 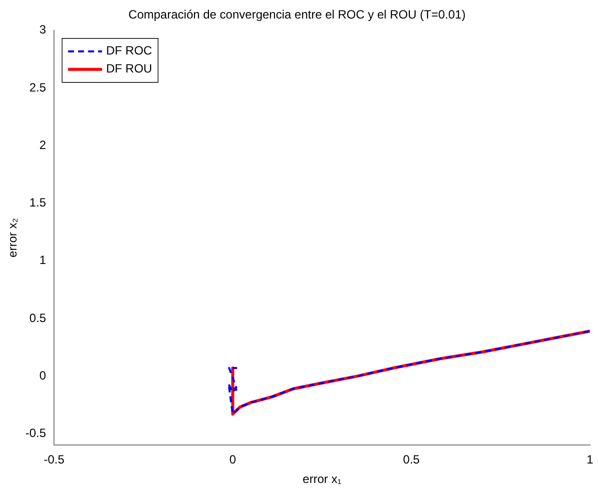 What do you see at coordinates (37, 203) in the screenshot?
I see `y-tick-label: 1.5` at bounding box center [37, 203].